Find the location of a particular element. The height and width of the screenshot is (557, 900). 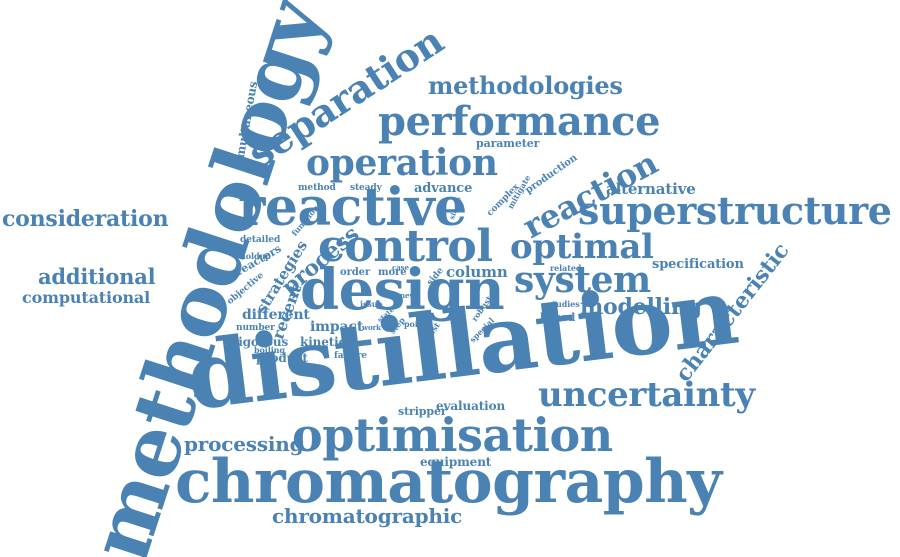

word-failure: failure is located at coordinates (350, 356).